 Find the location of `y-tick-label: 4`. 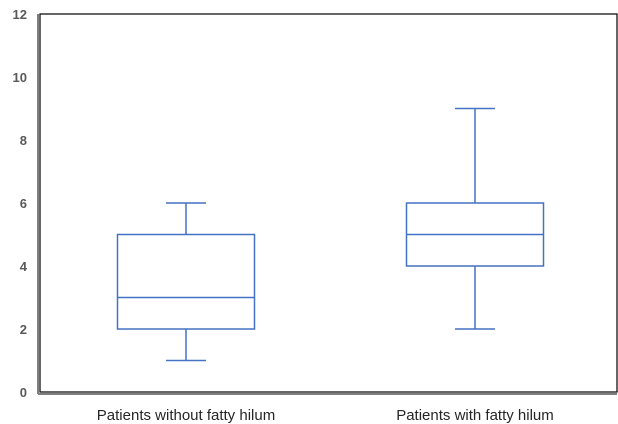

y-tick-label: 4 is located at coordinates (24, 266).